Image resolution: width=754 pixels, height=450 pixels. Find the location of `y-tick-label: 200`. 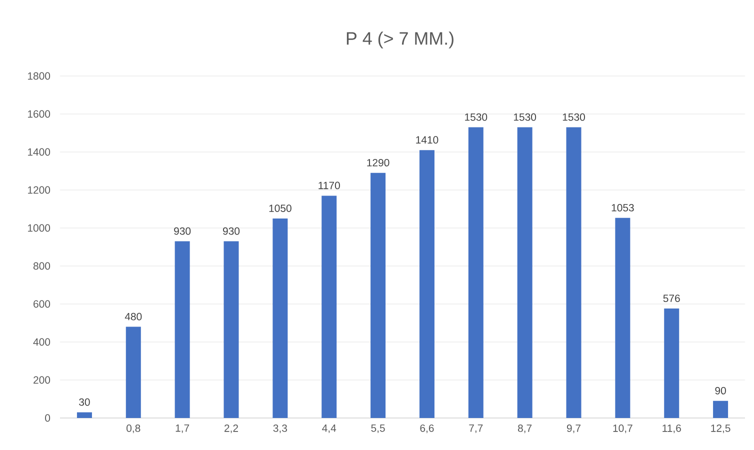

y-tick-label: 200 is located at coordinates (42, 380).